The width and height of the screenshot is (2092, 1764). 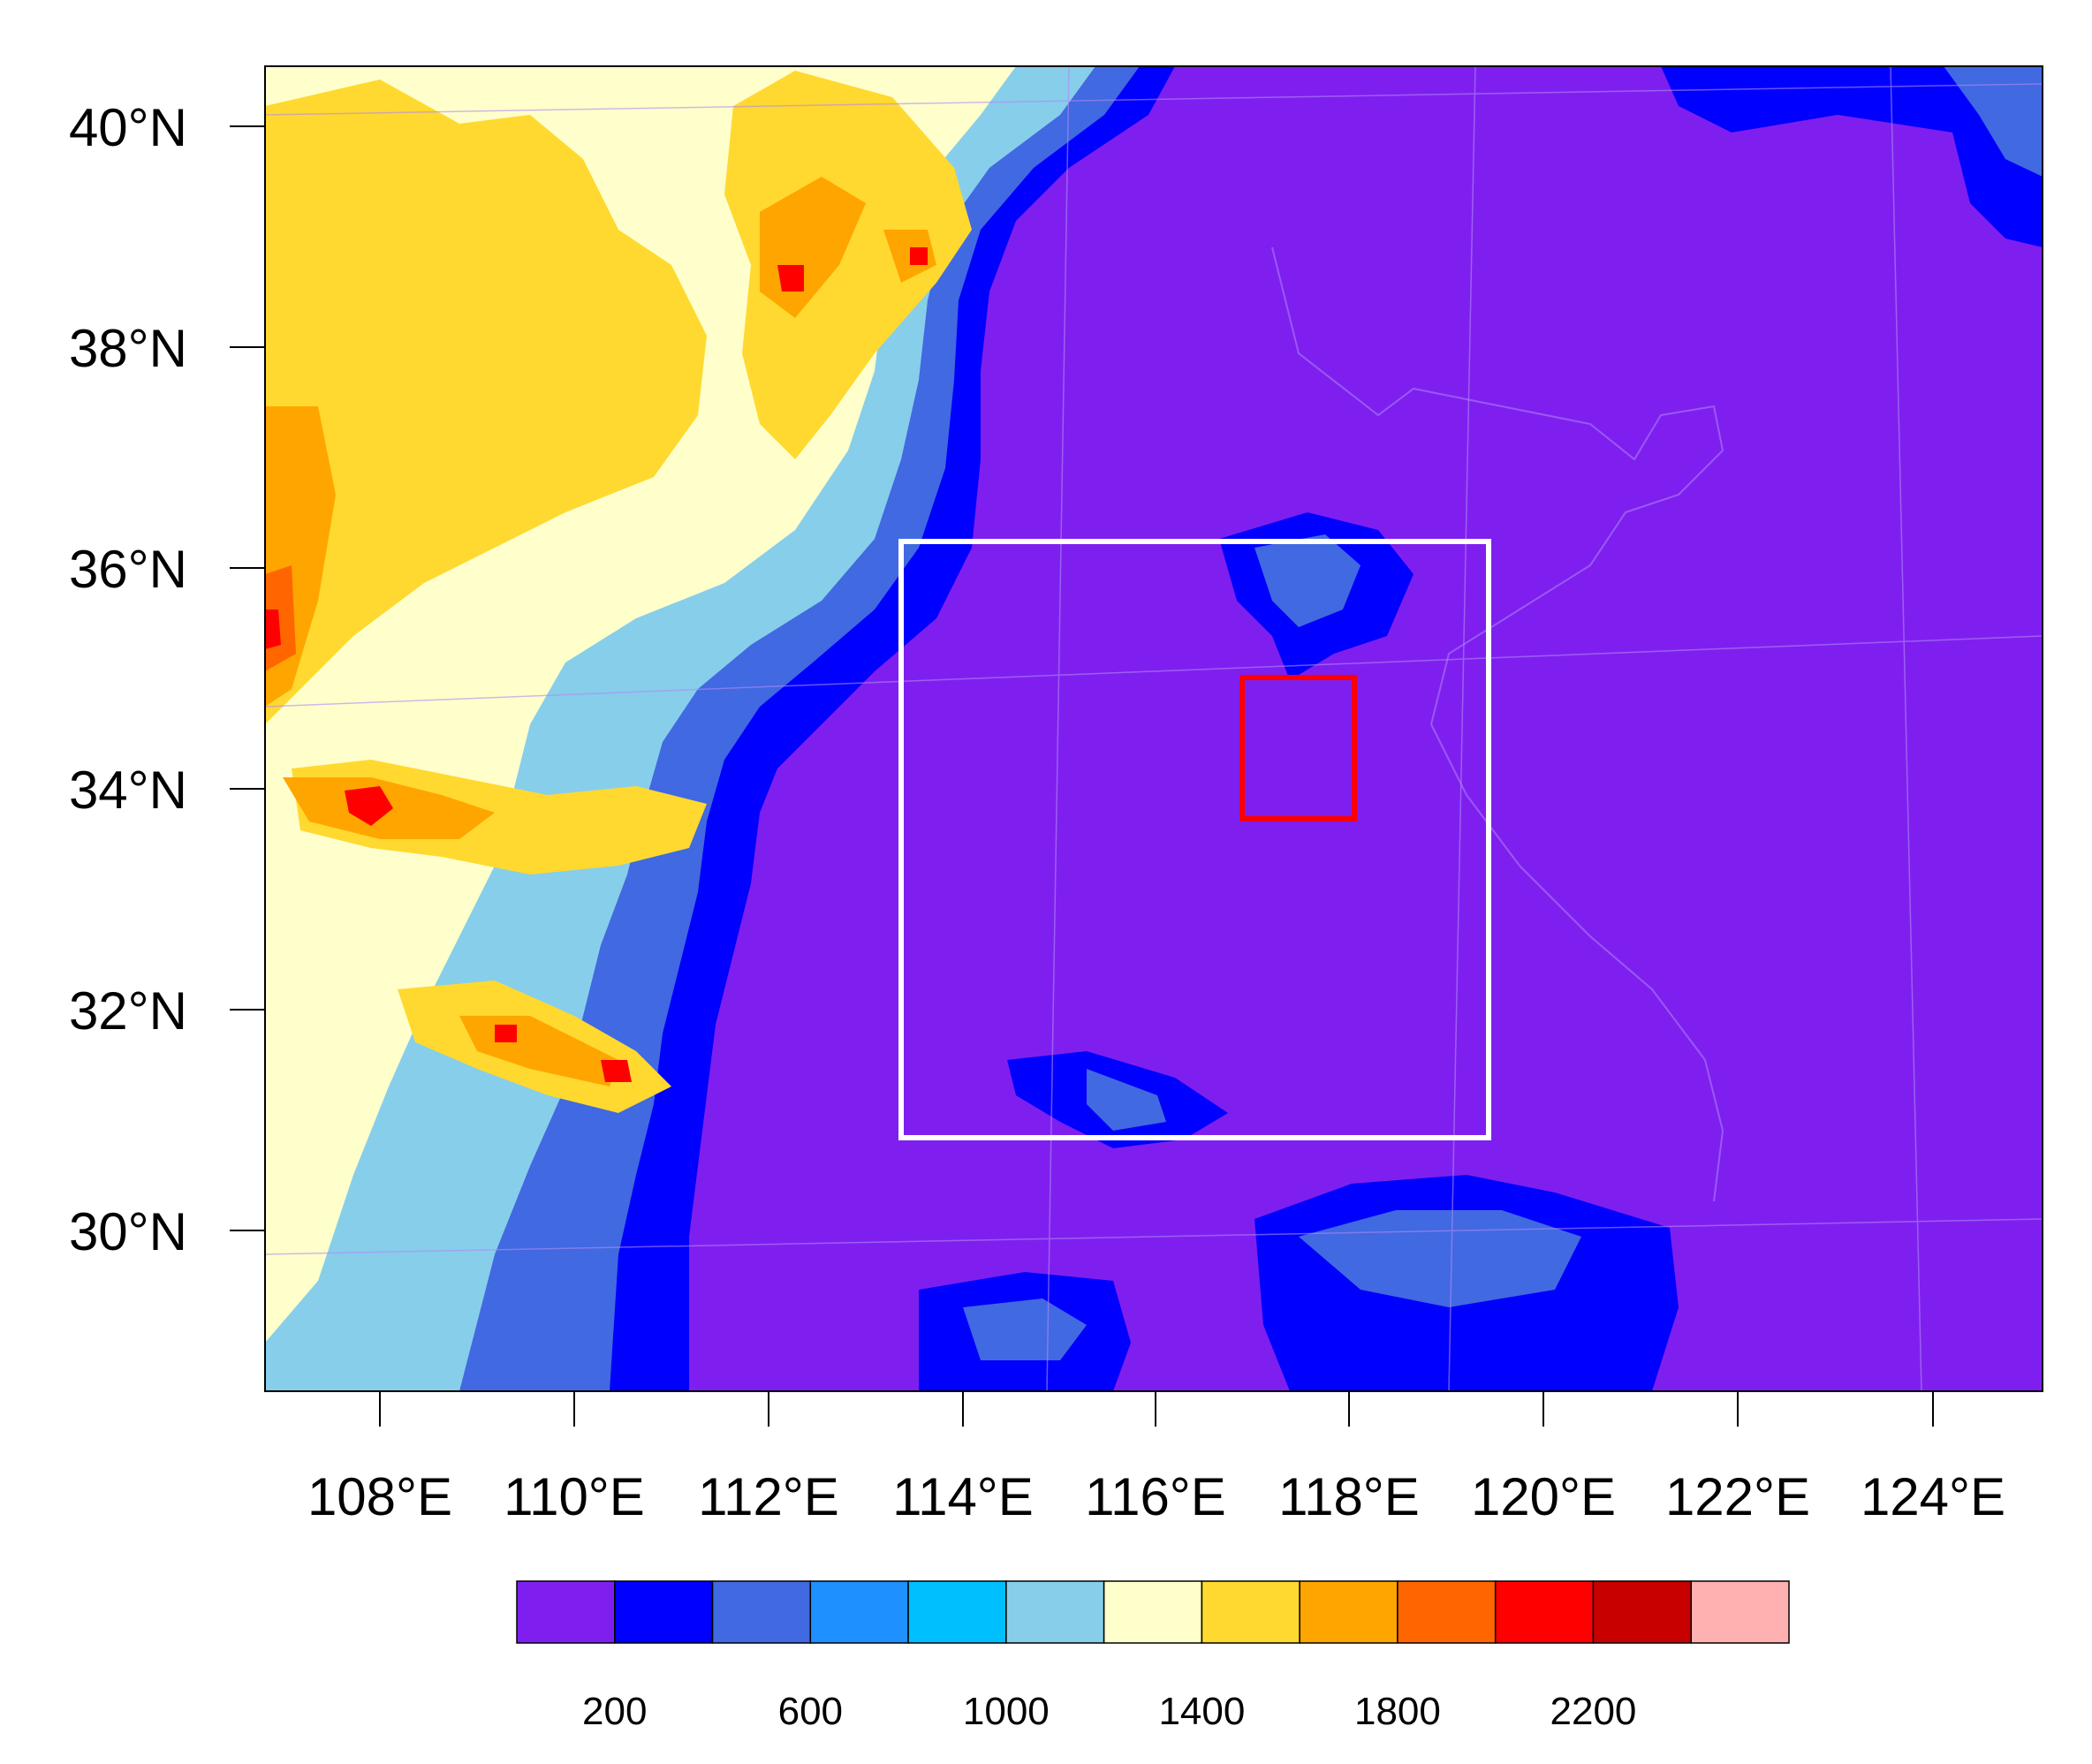 What do you see at coordinates (128, 569) in the screenshot?
I see `lat-tick-label: 36°N` at bounding box center [128, 569].